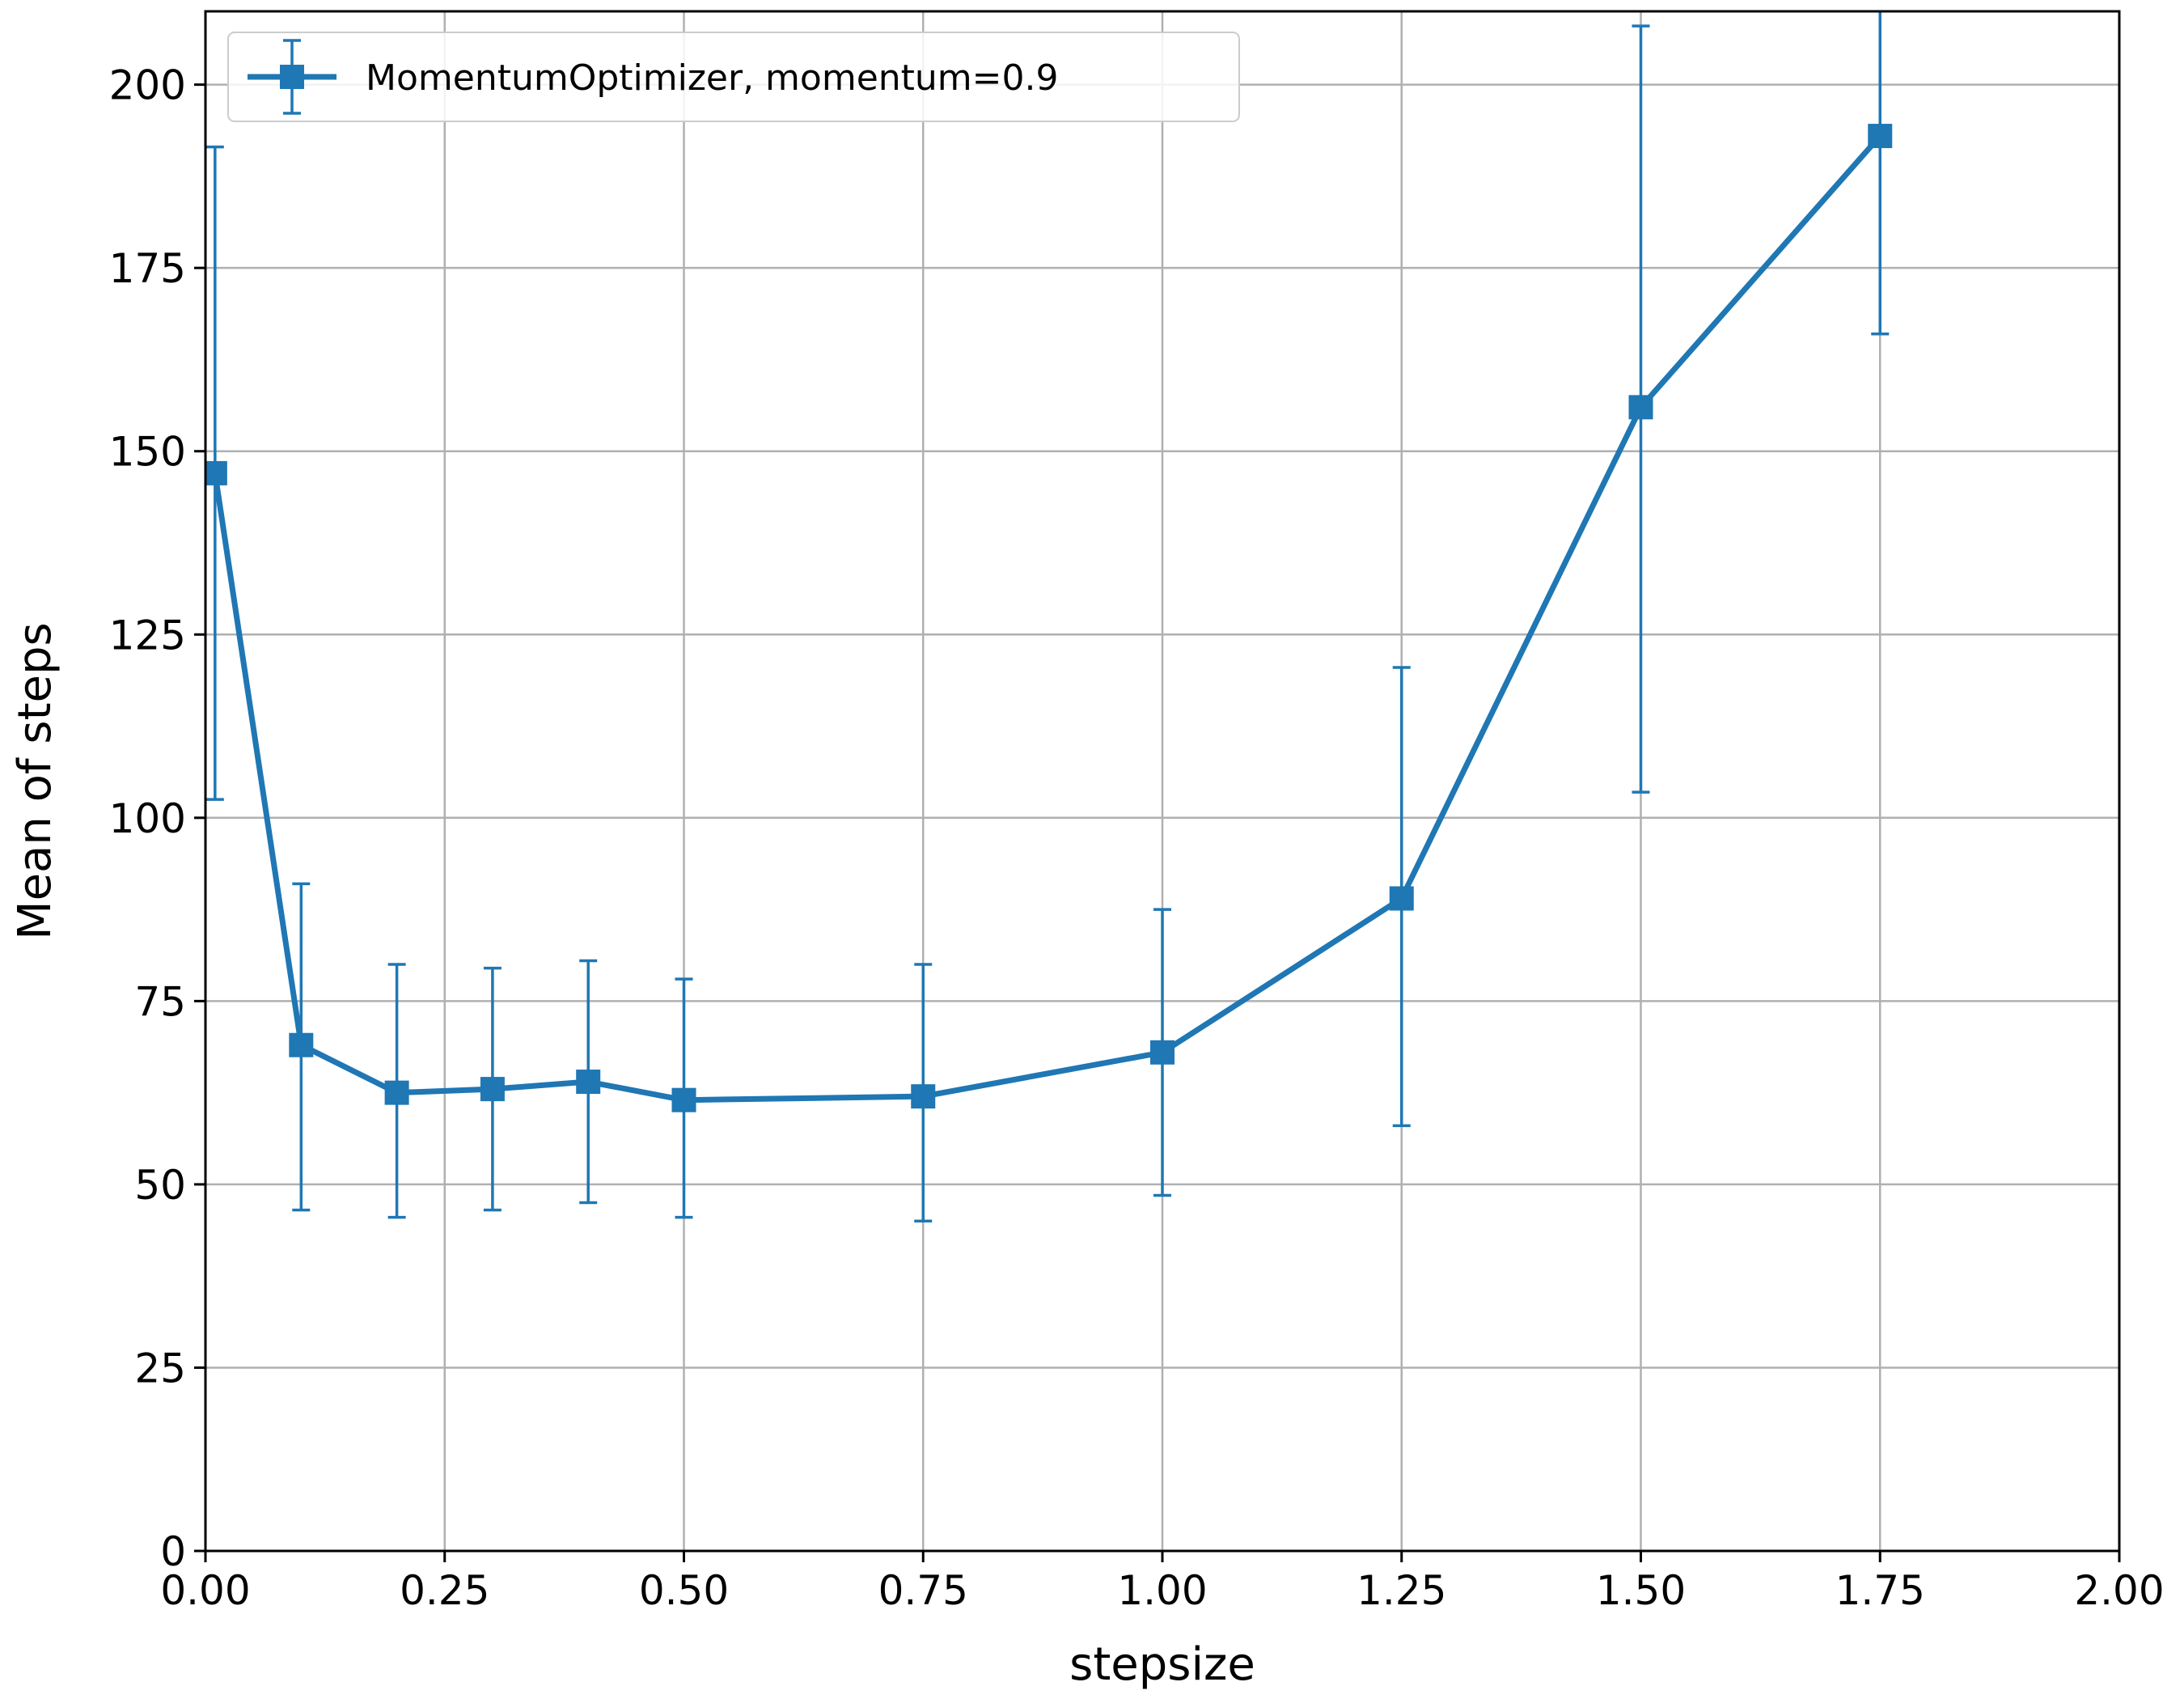 The width and height of the screenshot is (2184, 1699). What do you see at coordinates (205, 1590) in the screenshot?
I see `x-tick-label: 0.00` at bounding box center [205, 1590].